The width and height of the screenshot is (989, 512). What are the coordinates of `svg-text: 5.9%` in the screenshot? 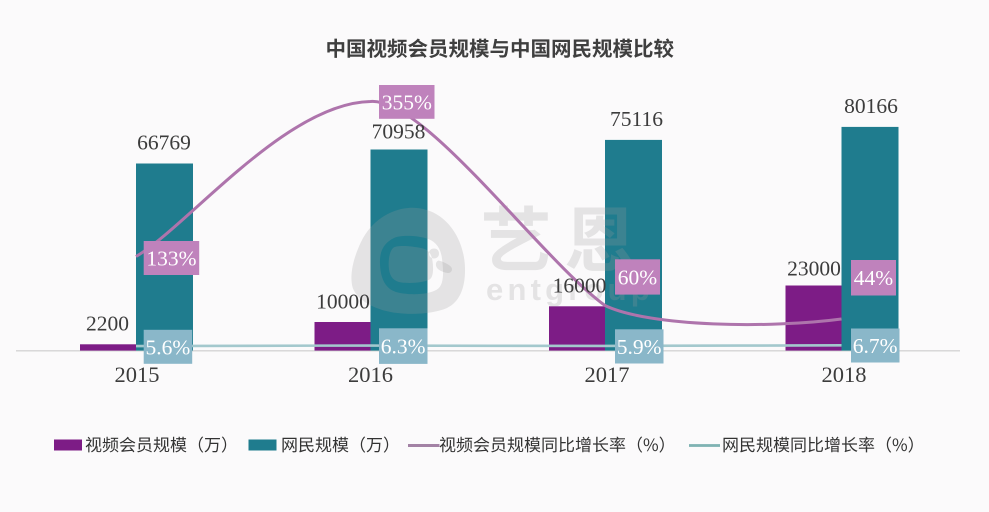 It's located at (639, 347).